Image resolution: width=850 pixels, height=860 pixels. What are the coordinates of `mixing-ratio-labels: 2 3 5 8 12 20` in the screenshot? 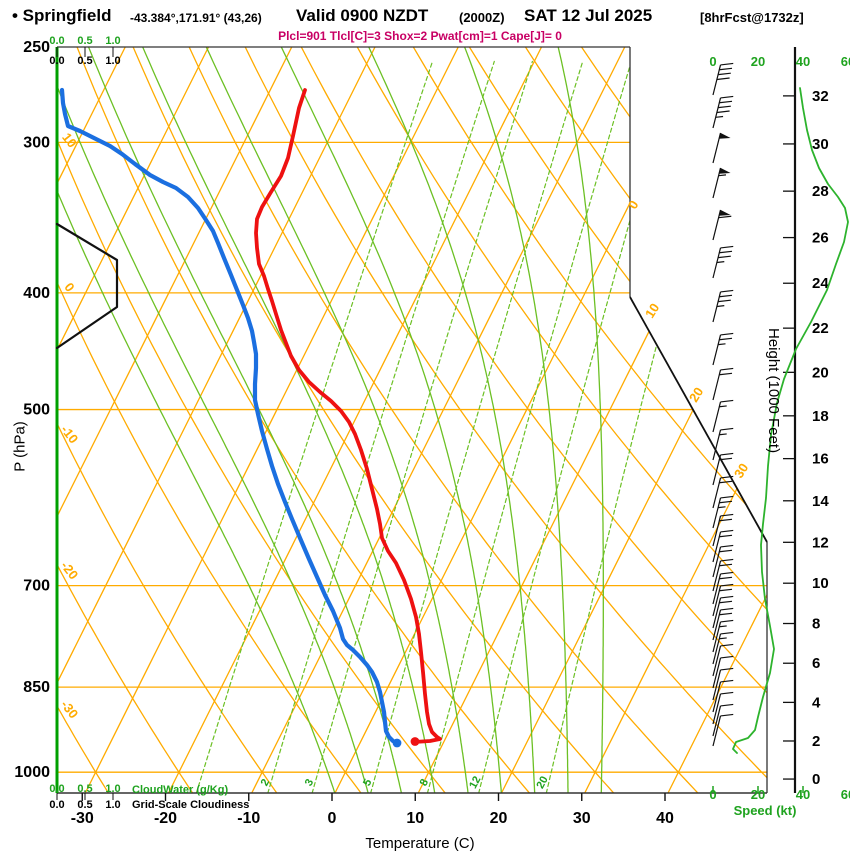 It's located at (405, 782).